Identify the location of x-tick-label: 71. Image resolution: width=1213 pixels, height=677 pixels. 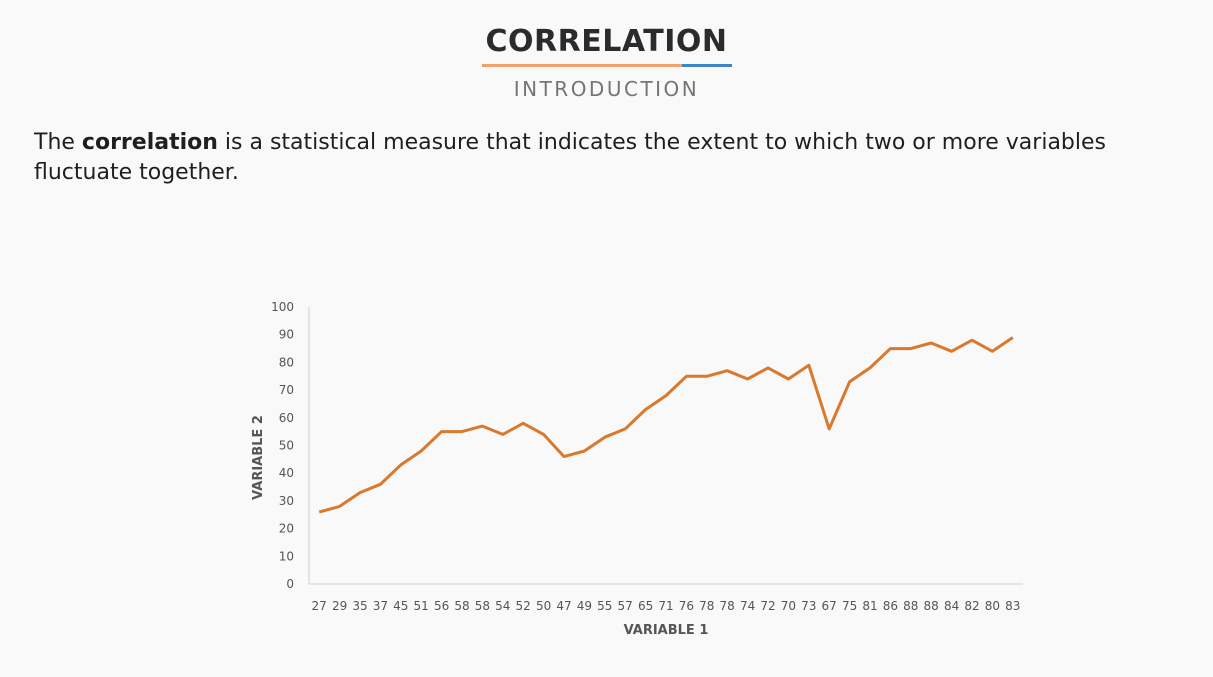
(665, 606).